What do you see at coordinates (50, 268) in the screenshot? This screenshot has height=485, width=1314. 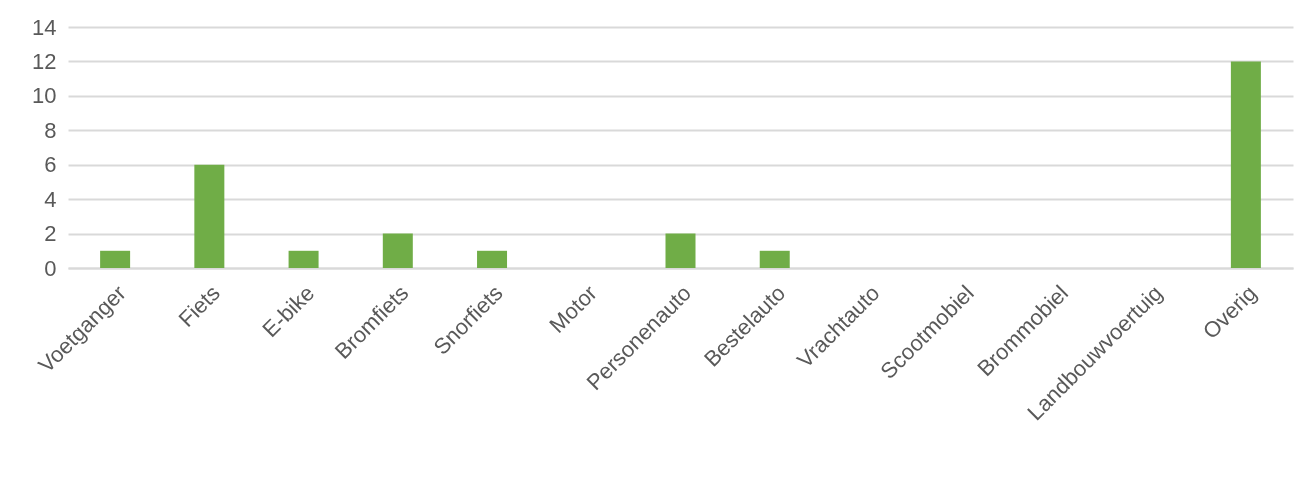 I see `y-tick-label: 0` at bounding box center [50, 268].